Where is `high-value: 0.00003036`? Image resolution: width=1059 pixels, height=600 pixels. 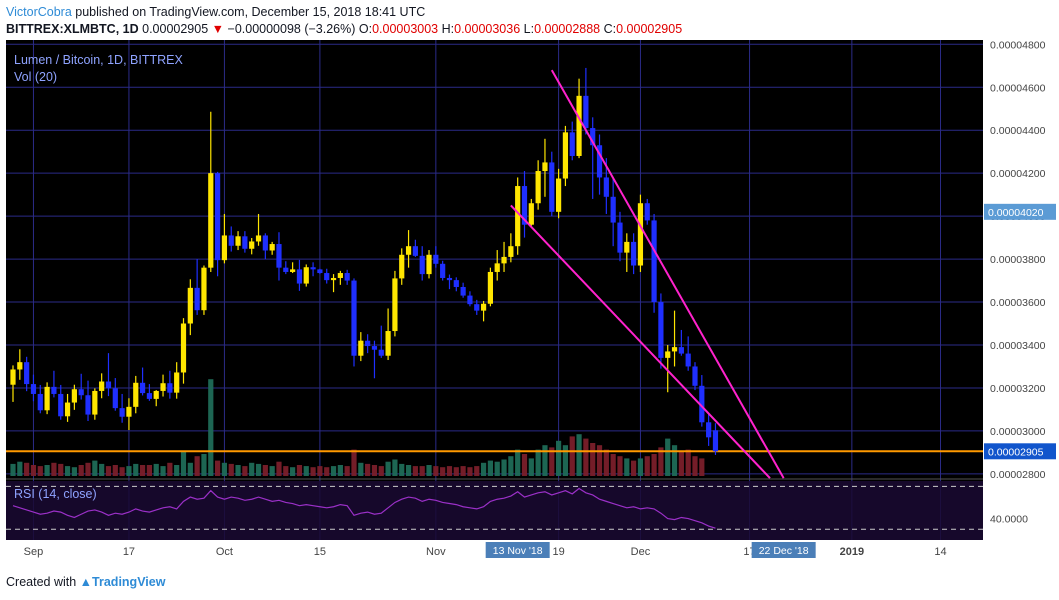
high-value: 0.00003036 is located at coordinates (487, 29).